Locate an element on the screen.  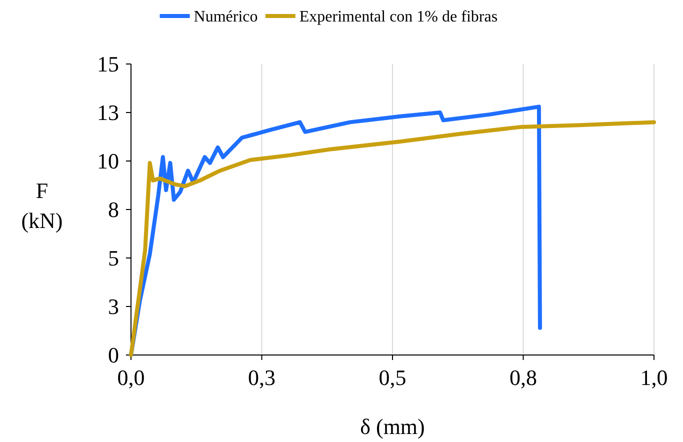
x-tick-label: 1,0 is located at coordinates (654, 377).